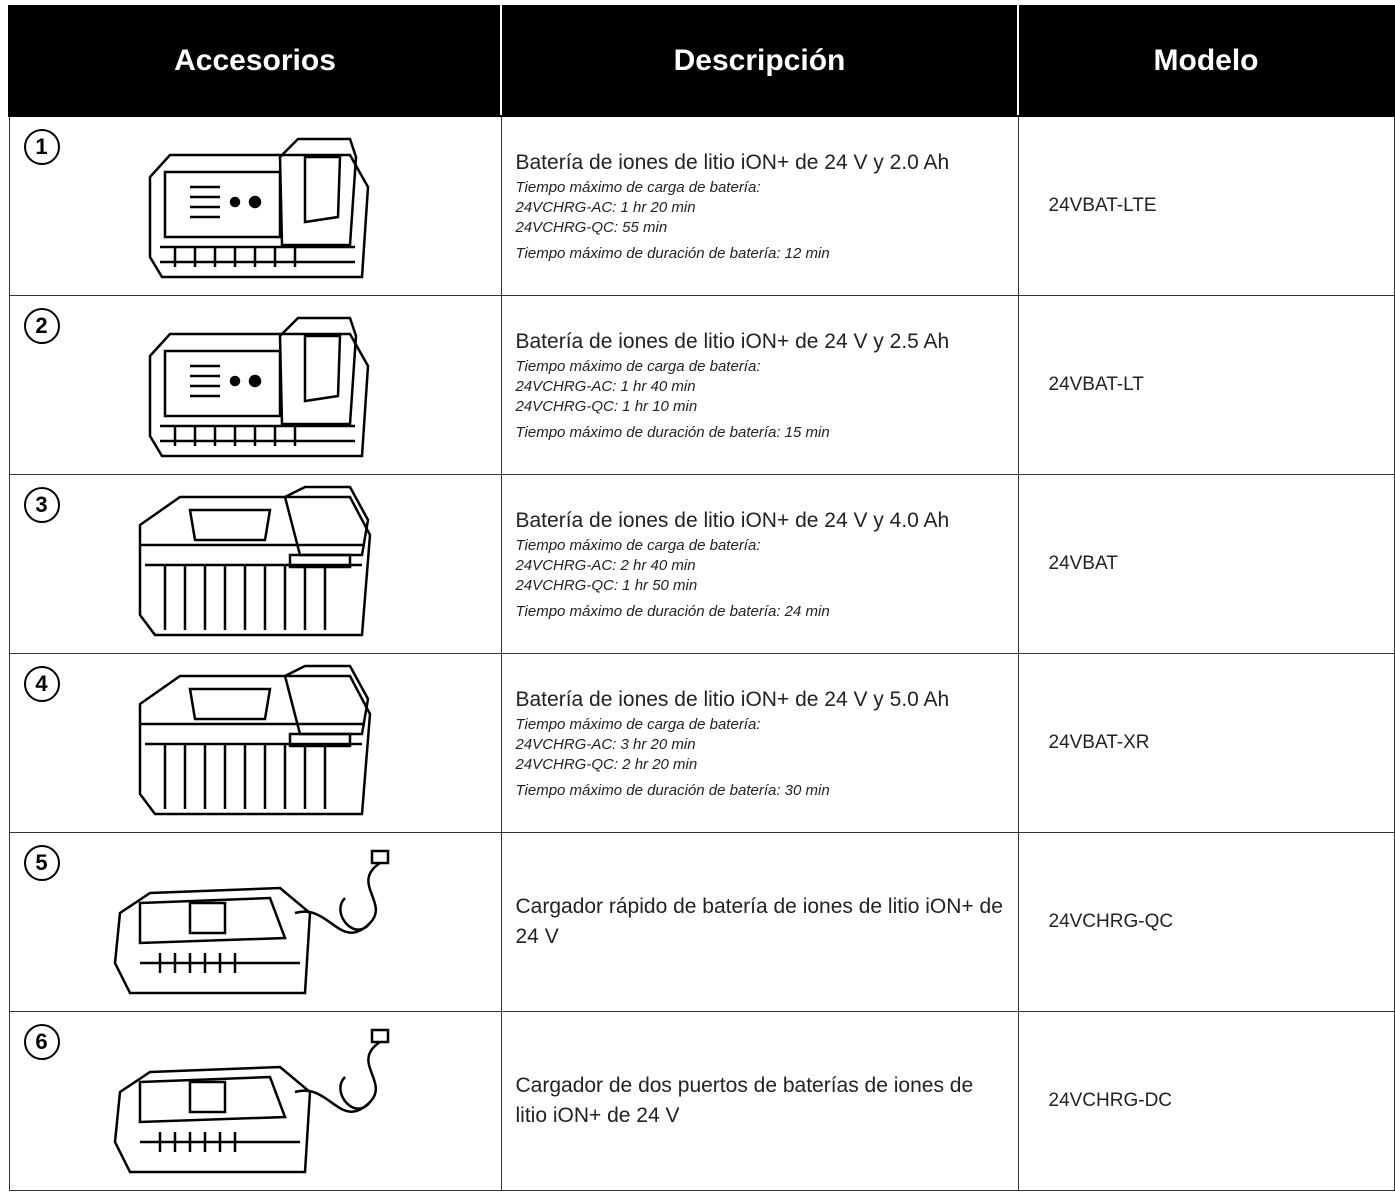 The width and height of the screenshot is (1395, 1192). I want to click on model-cell: 24VBAT-LT, so click(1206, 385).